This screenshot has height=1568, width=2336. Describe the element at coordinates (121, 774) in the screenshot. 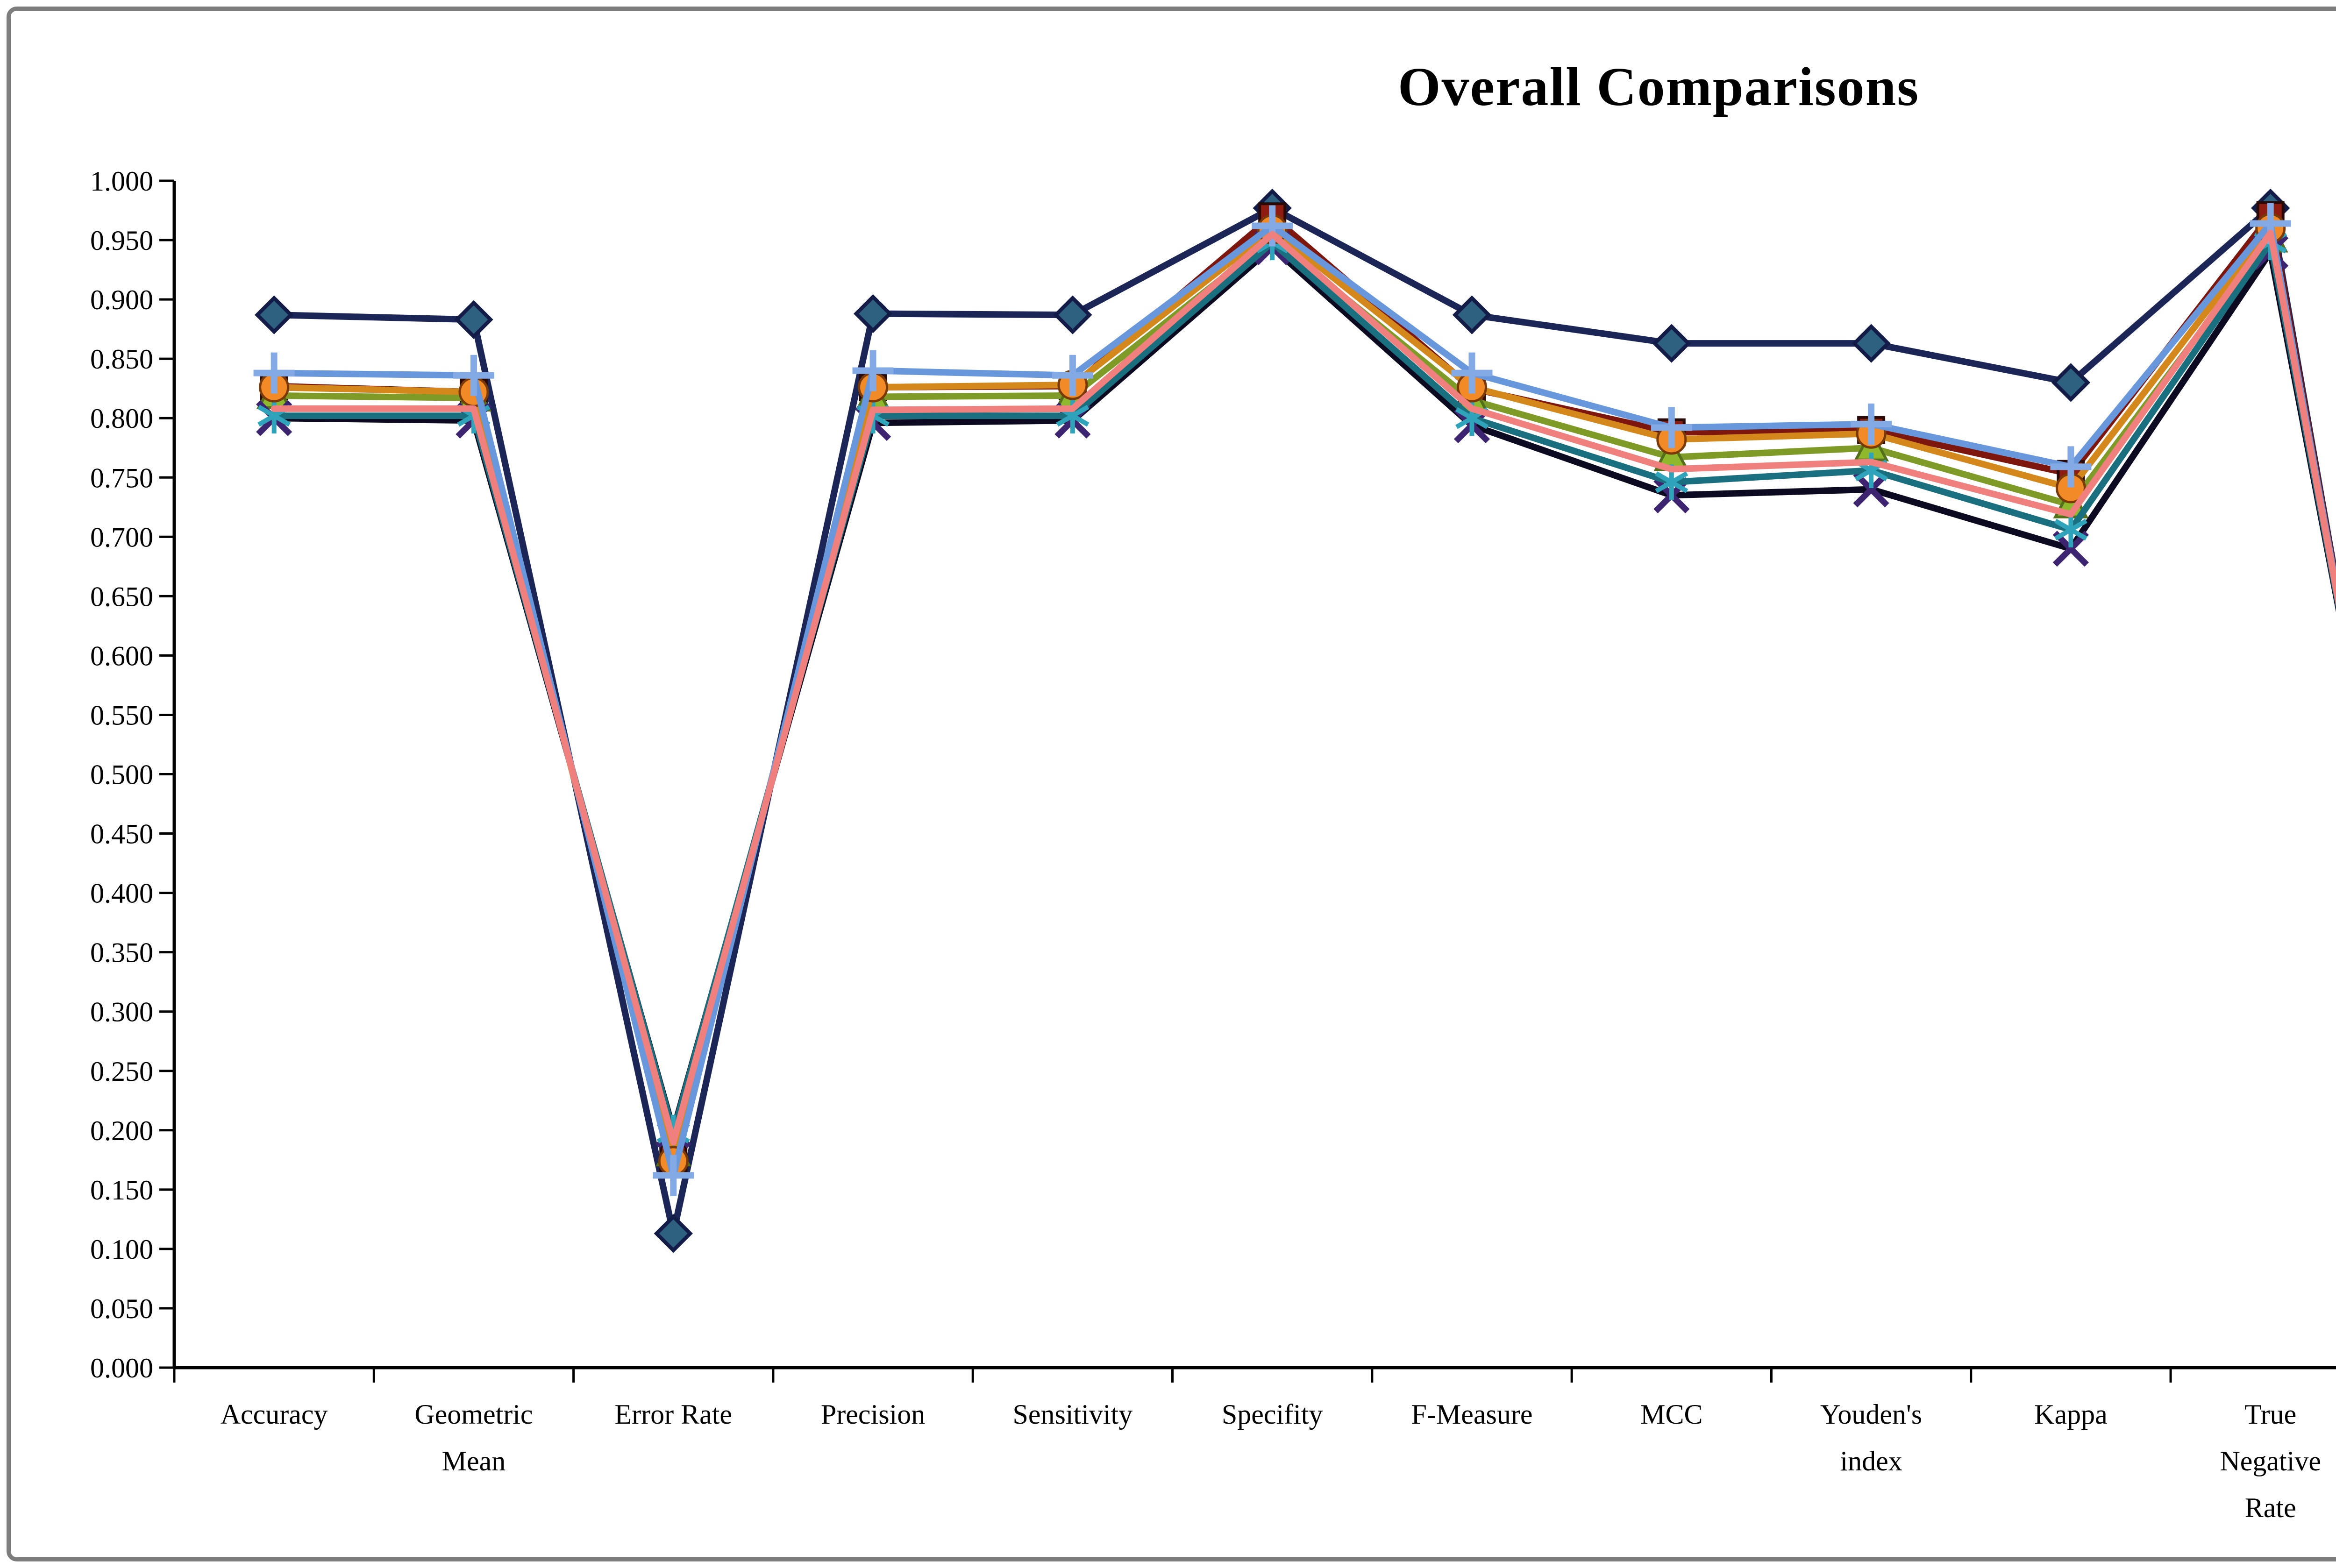

I see `y-axis-tick-label: 0.500` at that location.